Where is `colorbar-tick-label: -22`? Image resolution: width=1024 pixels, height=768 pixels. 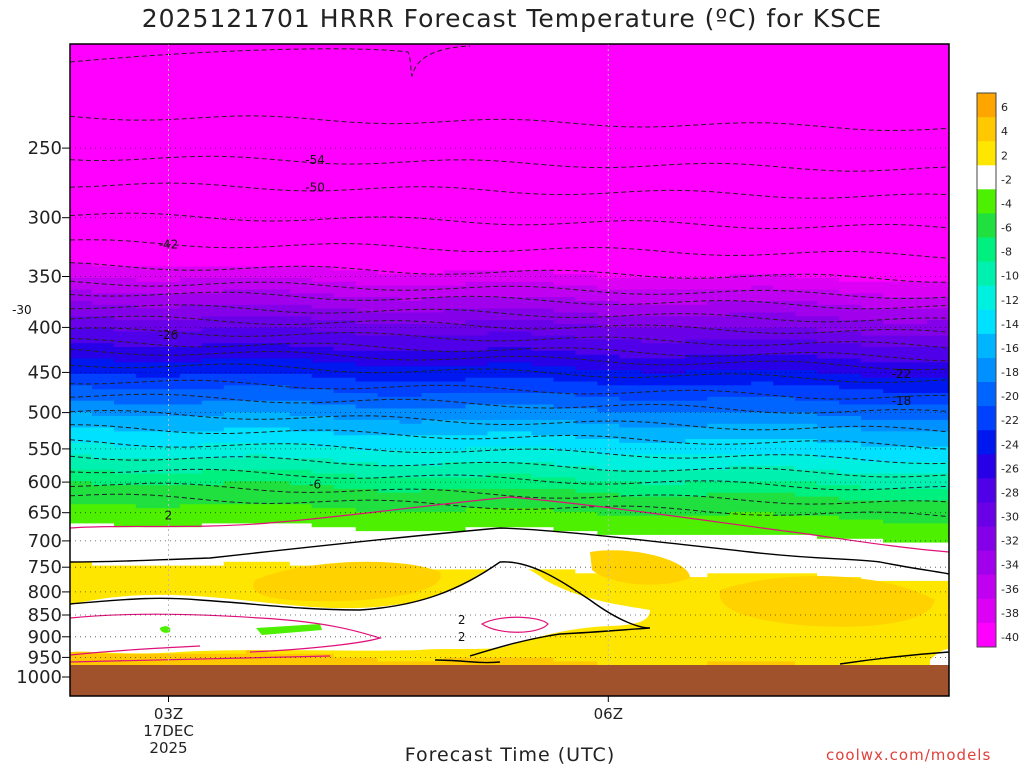
colorbar-tick-label: -22 is located at coordinates (1010, 420).